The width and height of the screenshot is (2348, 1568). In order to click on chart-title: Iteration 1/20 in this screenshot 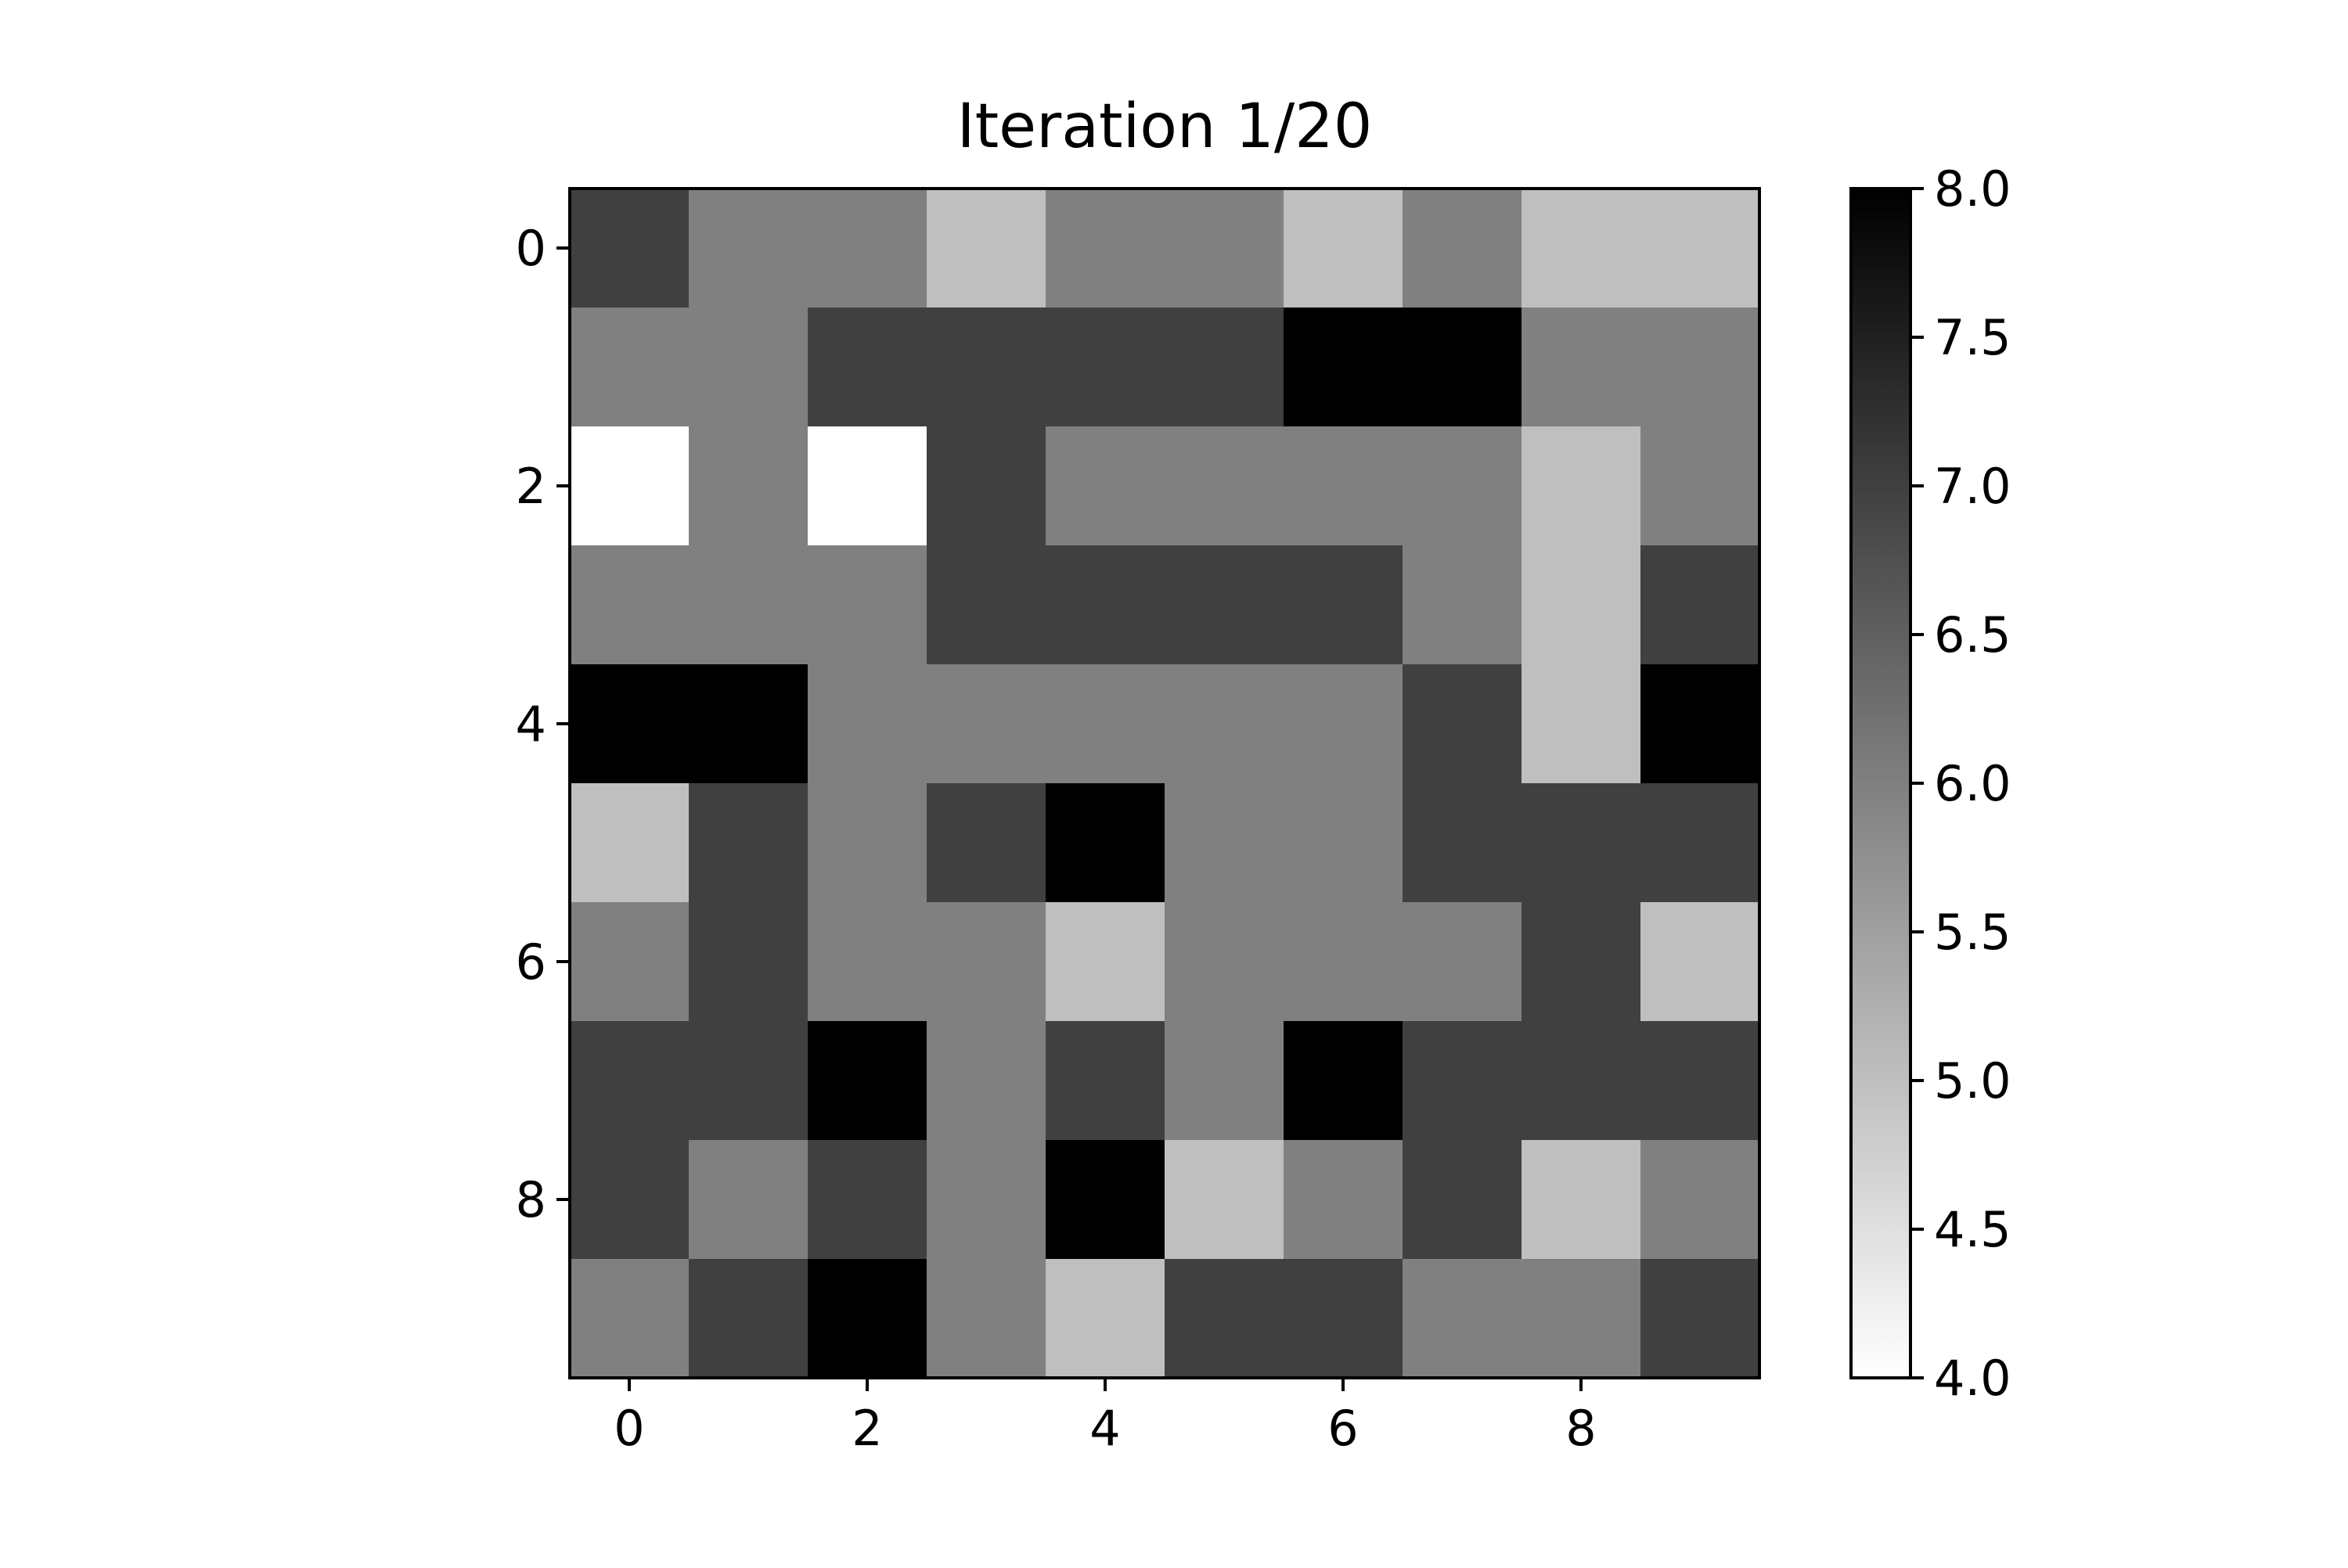, I will do `click(1165, 127)`.